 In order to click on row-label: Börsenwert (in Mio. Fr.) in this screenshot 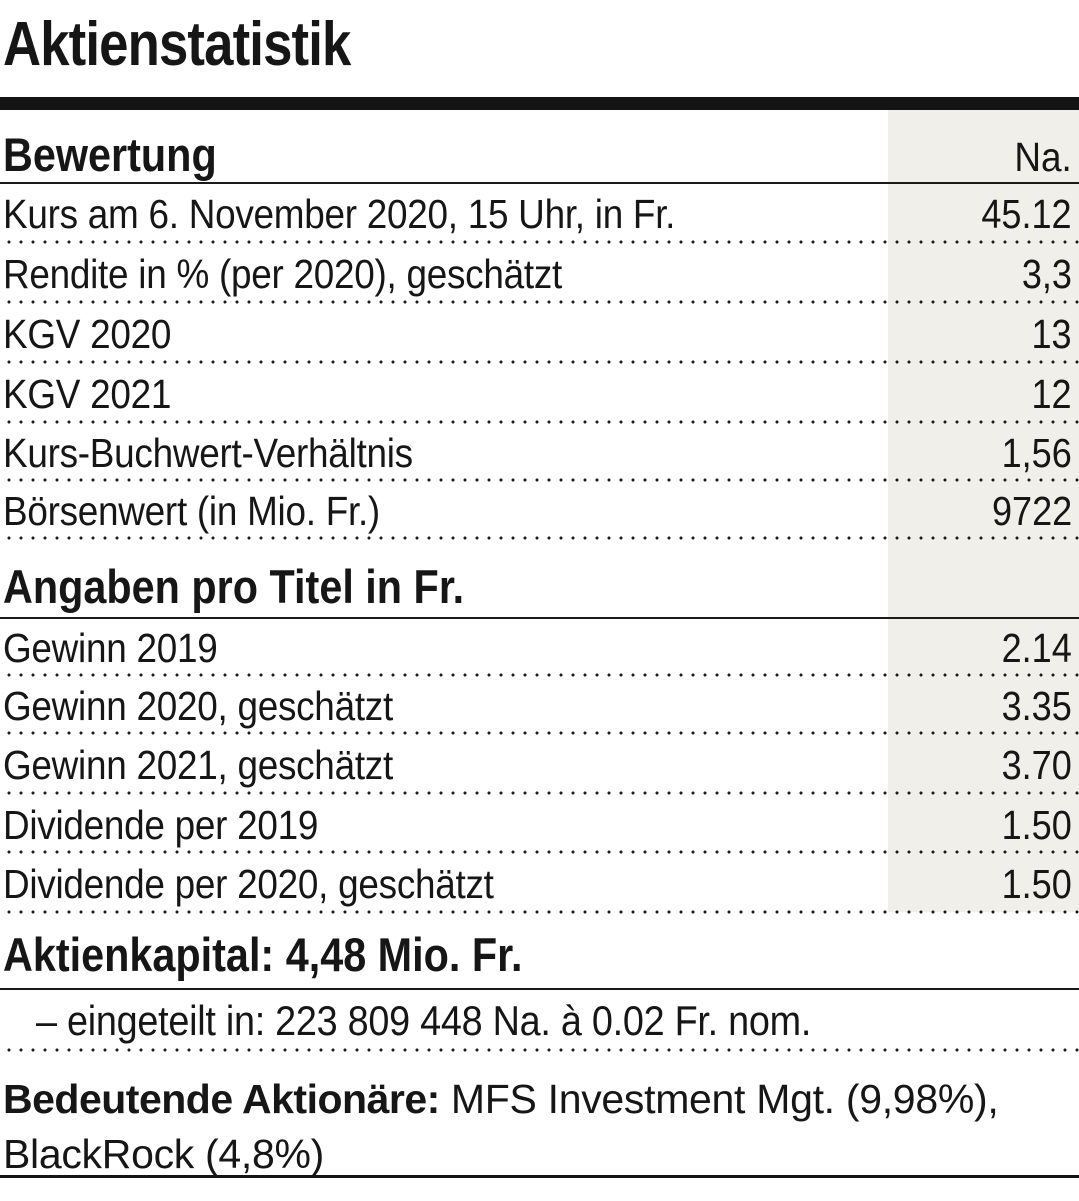, I will do `click(191, 511)`.